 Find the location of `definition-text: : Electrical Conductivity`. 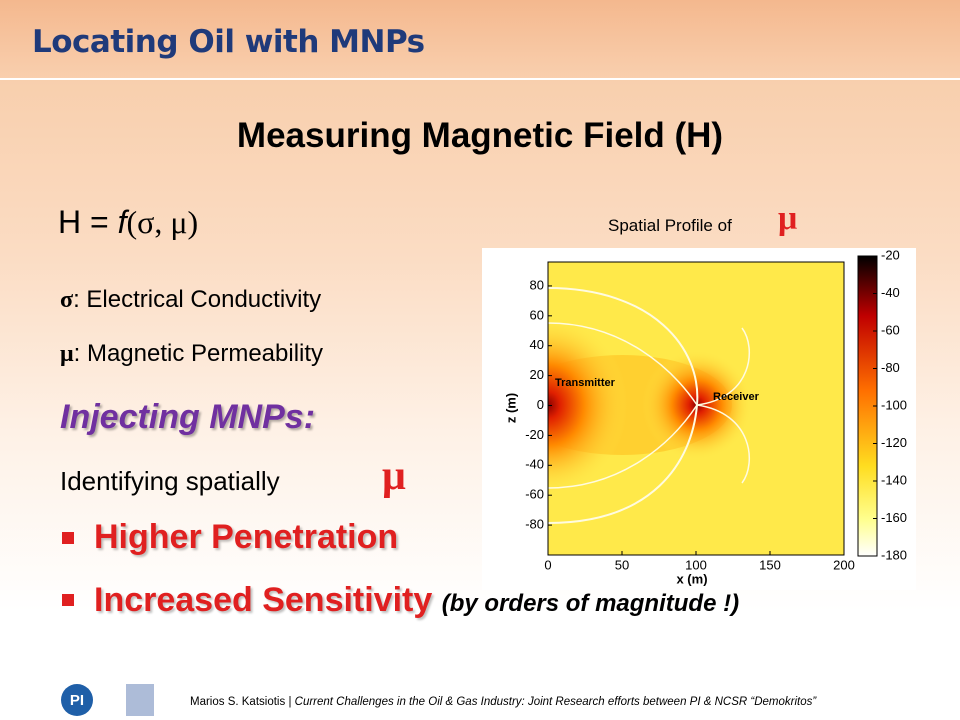

definition-text: : Electrical Conductivity is located at coordinates (197, 299).